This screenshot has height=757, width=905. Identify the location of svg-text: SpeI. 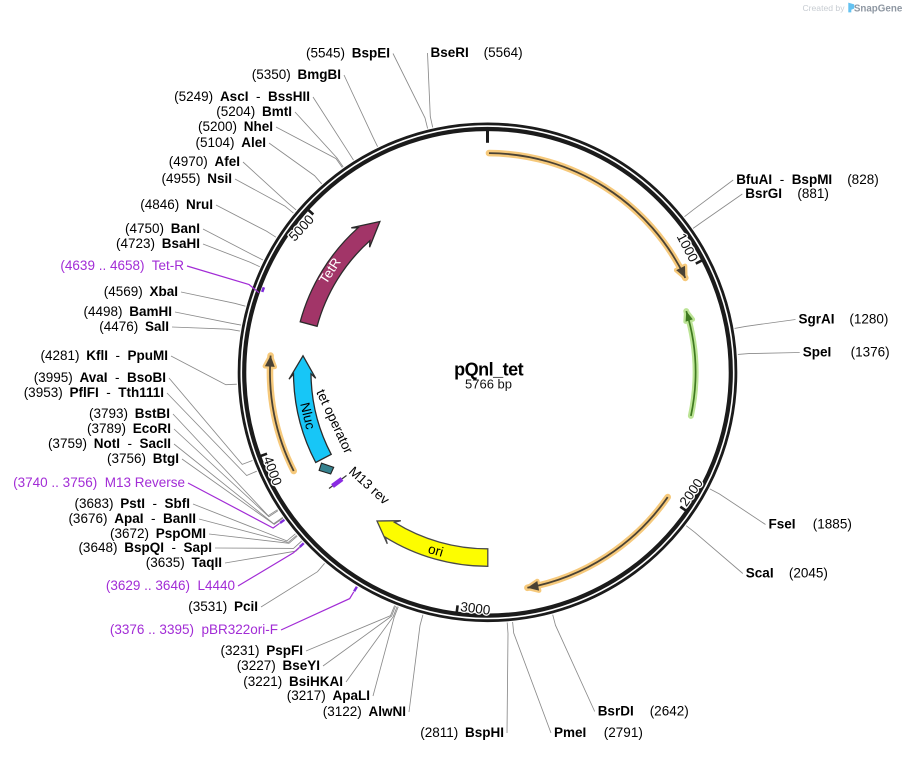
(817, 352).